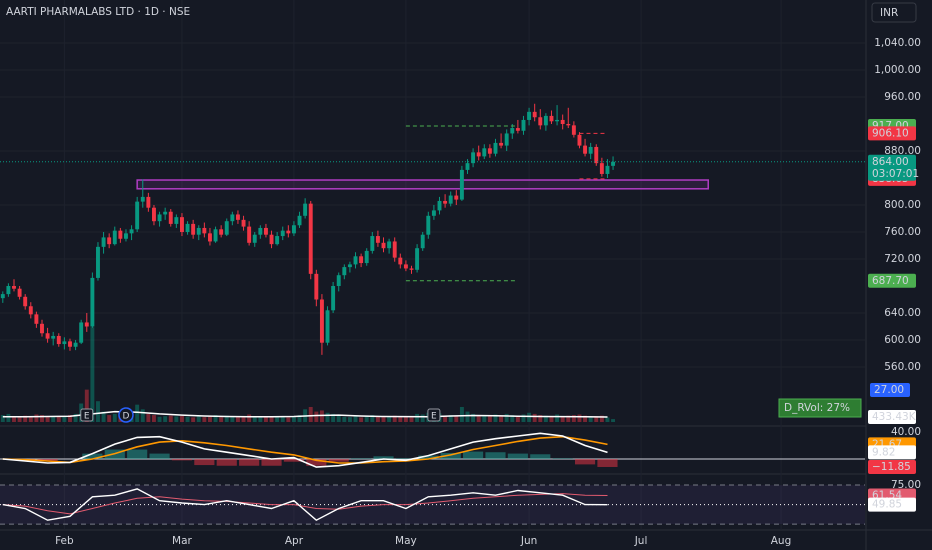  I want to click on histogram-tag: −11.85, so click(891, 467).